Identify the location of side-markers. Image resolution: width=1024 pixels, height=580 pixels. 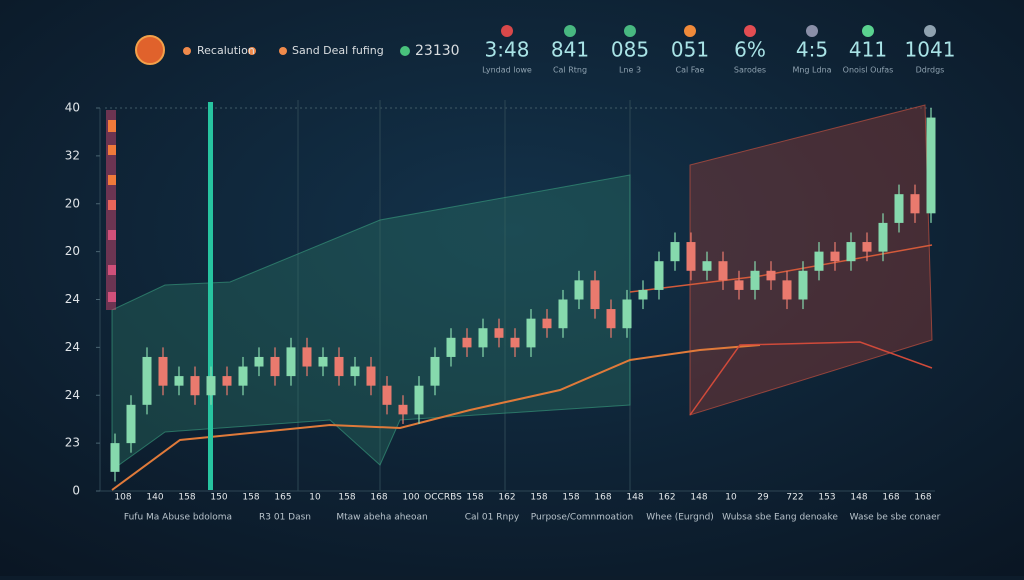
(111, 210).